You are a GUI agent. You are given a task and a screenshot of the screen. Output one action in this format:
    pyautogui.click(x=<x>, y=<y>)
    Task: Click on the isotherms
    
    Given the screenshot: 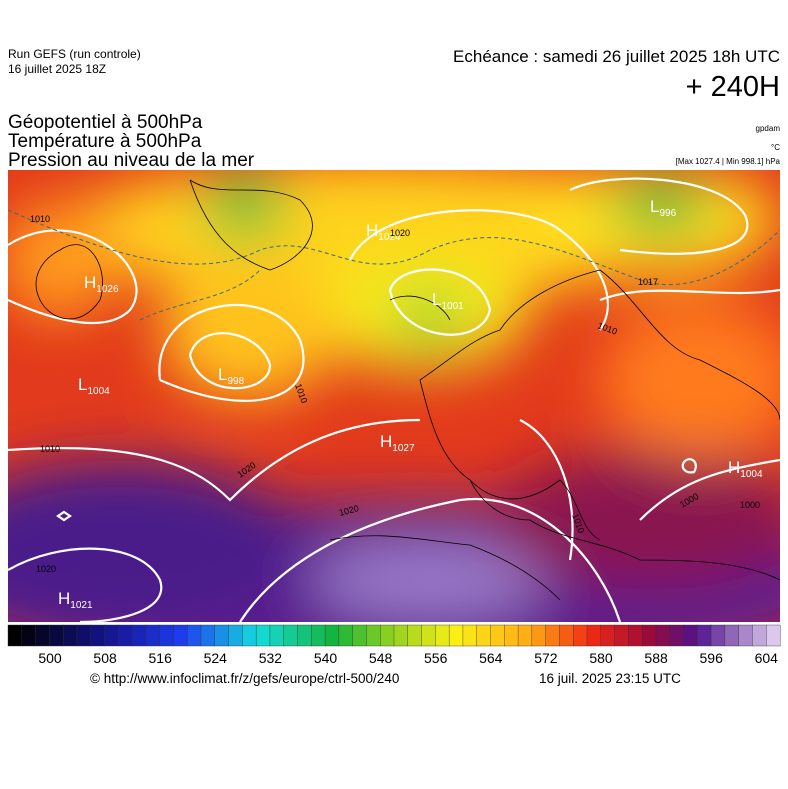 What is the action you would take?
    pyautogui.click(x=394, y=265)
    